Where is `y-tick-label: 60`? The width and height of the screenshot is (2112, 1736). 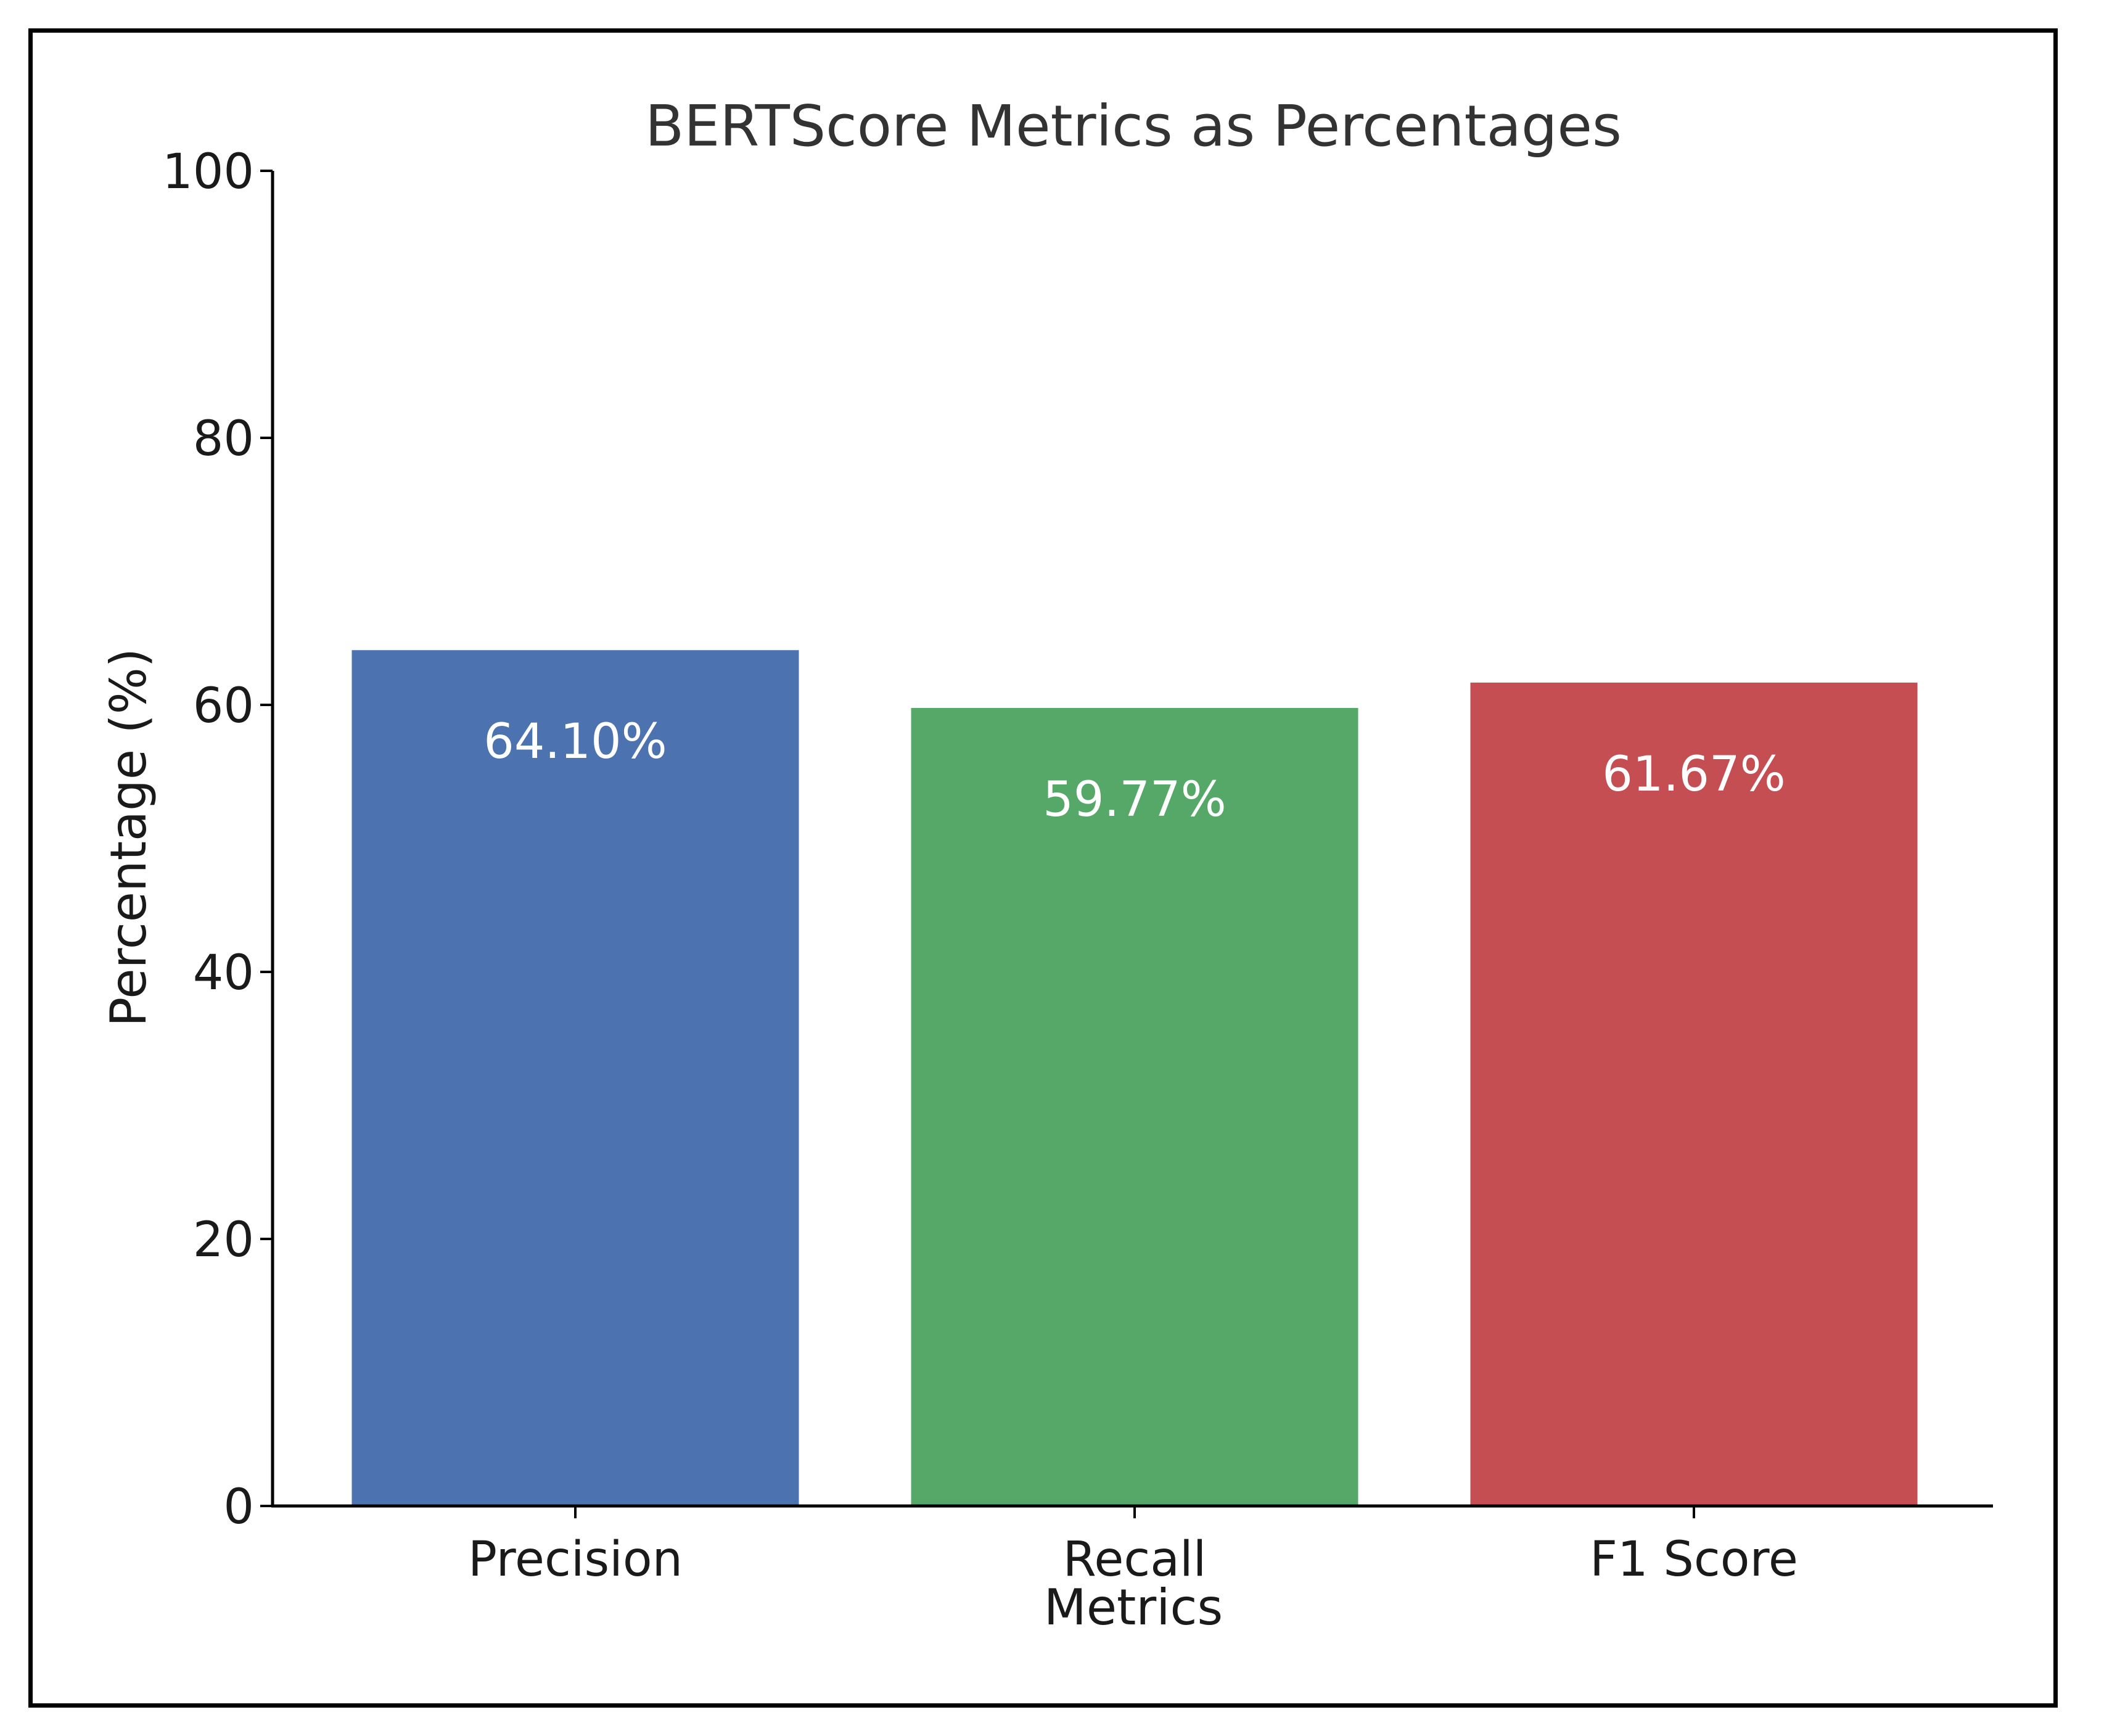 y-tick-label: 60 is located at coordinates (223, 706).